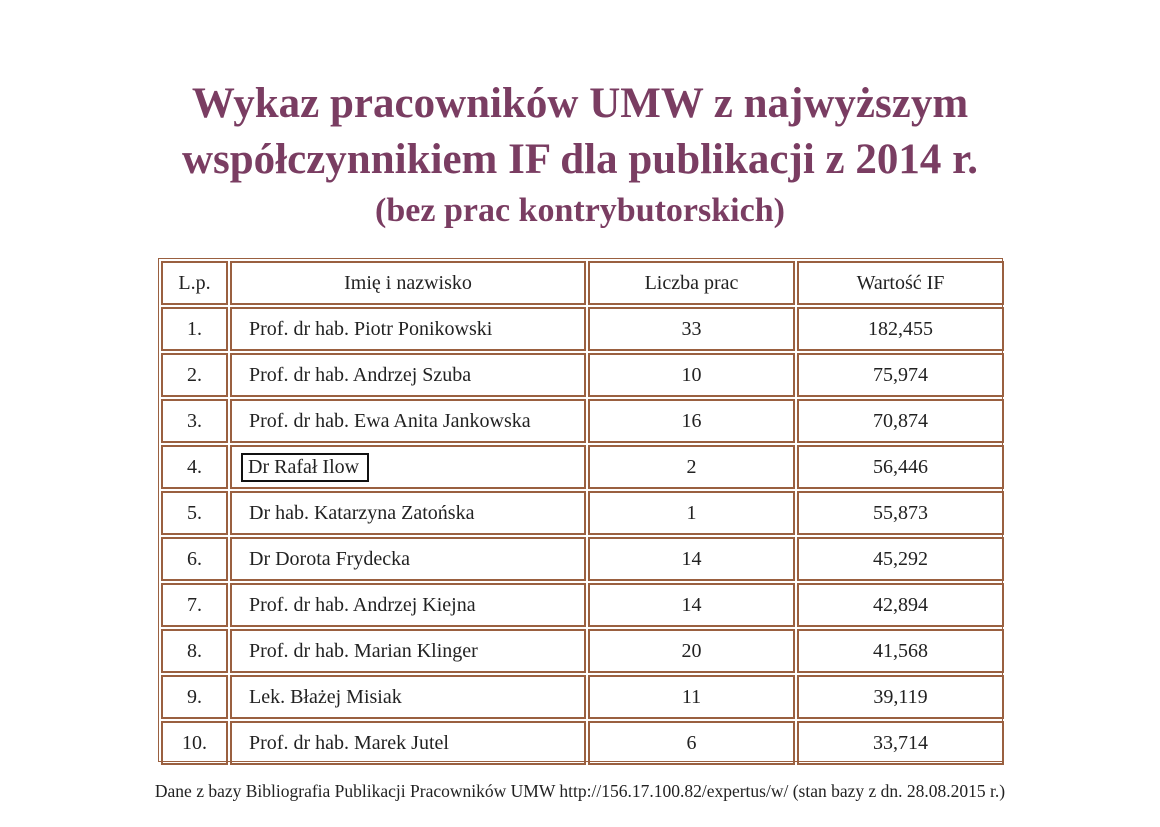 The height and width of the screenshot is (827, 1160). What do you see at coordinates (408, 467) in the screenshot?
I see `cell-name: Dr Rafał Ilow` at bounding box center [408, 467].